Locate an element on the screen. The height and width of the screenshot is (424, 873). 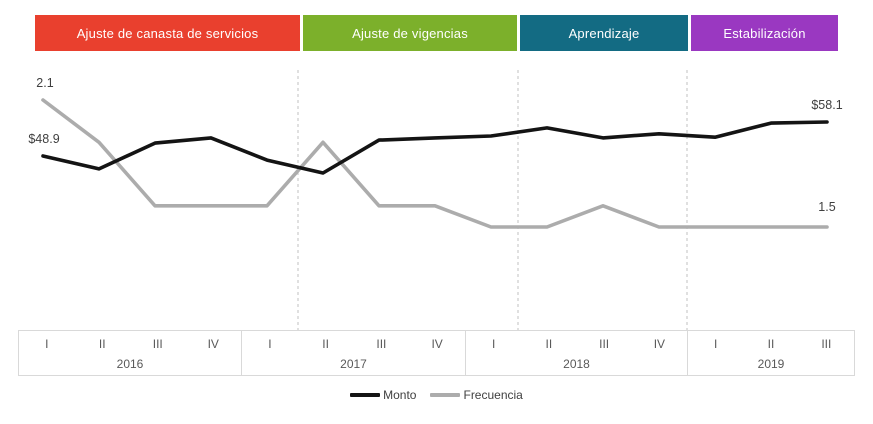
x-tick-2019-q2: II is located at coordinates (771, 344).